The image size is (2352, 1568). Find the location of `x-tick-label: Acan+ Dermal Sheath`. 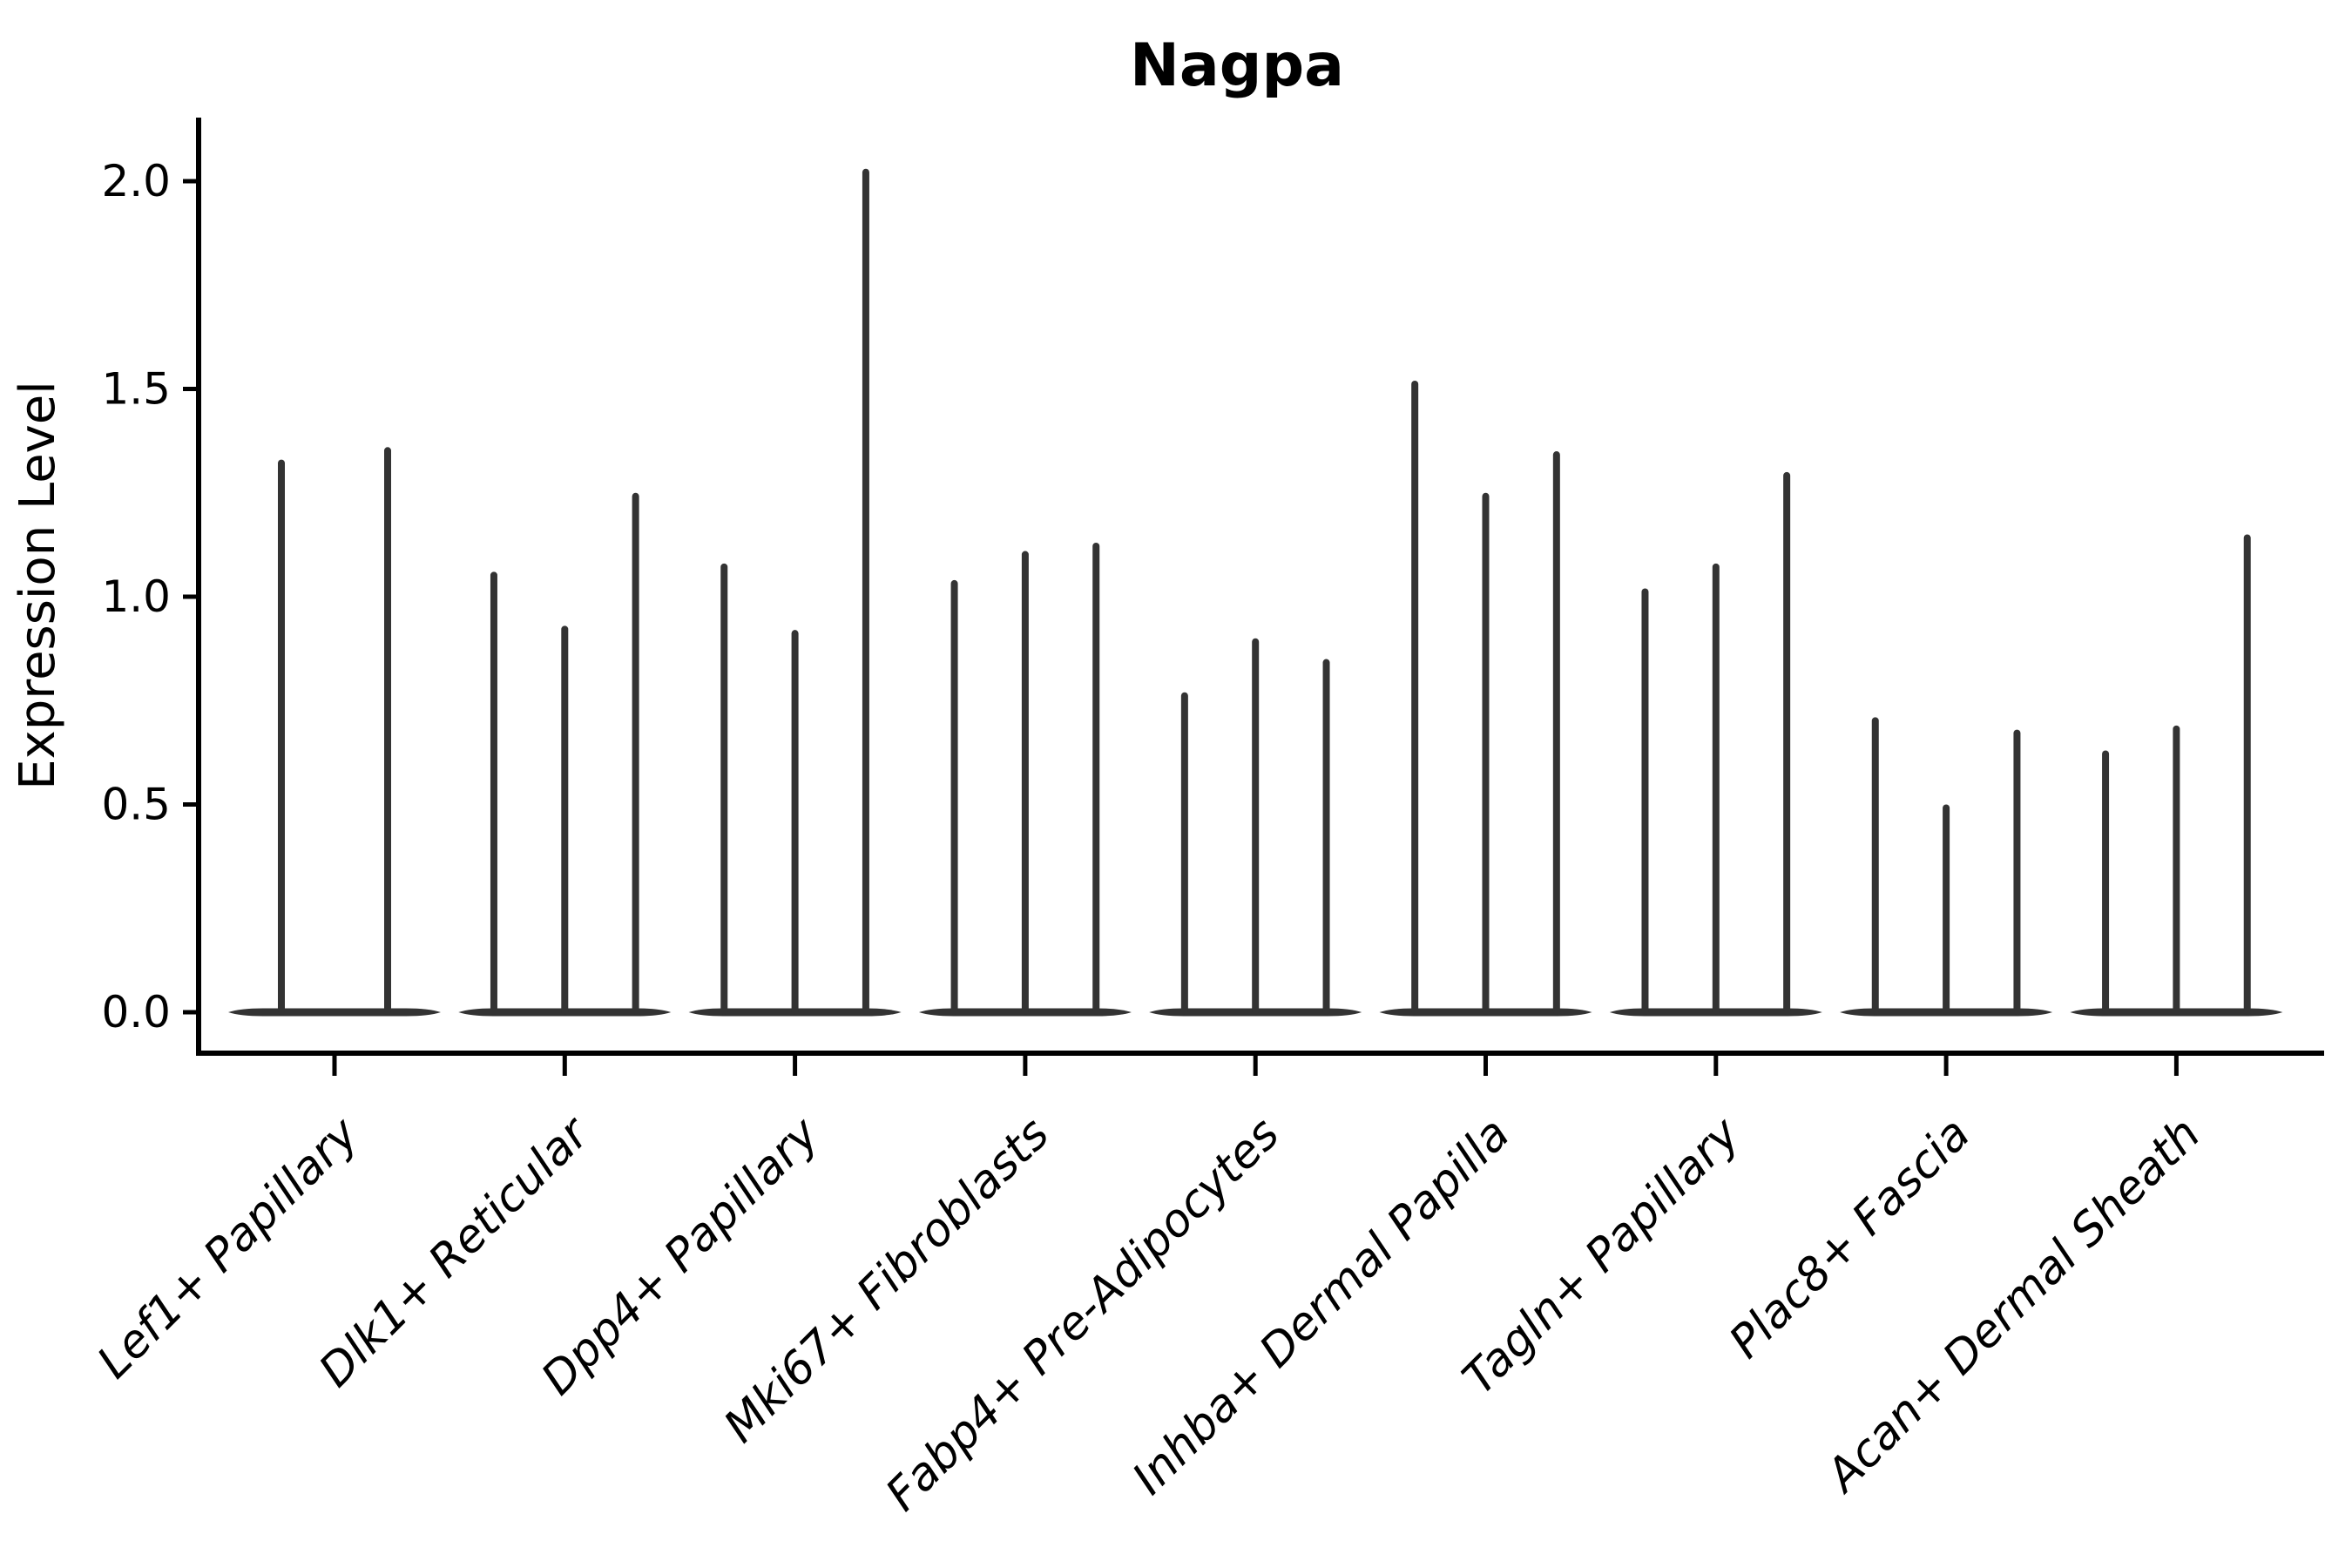

x-tick-label: Acan+ Dermal Sheath is located at coordinates (2013, 1306).